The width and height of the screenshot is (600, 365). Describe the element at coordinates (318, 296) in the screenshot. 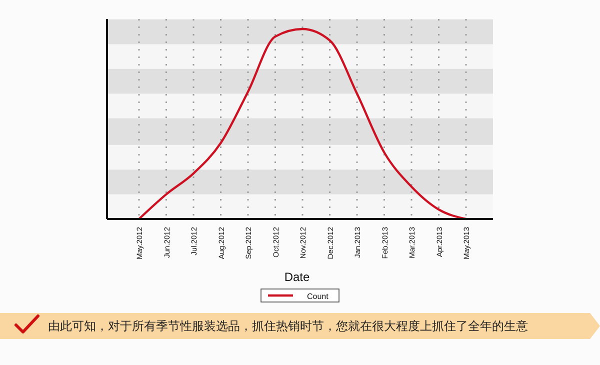

I see `legend-label: Count` at that location.